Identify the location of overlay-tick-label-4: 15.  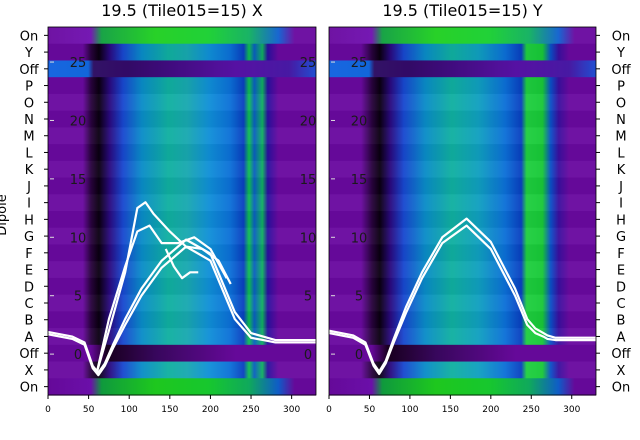
(78, 180).